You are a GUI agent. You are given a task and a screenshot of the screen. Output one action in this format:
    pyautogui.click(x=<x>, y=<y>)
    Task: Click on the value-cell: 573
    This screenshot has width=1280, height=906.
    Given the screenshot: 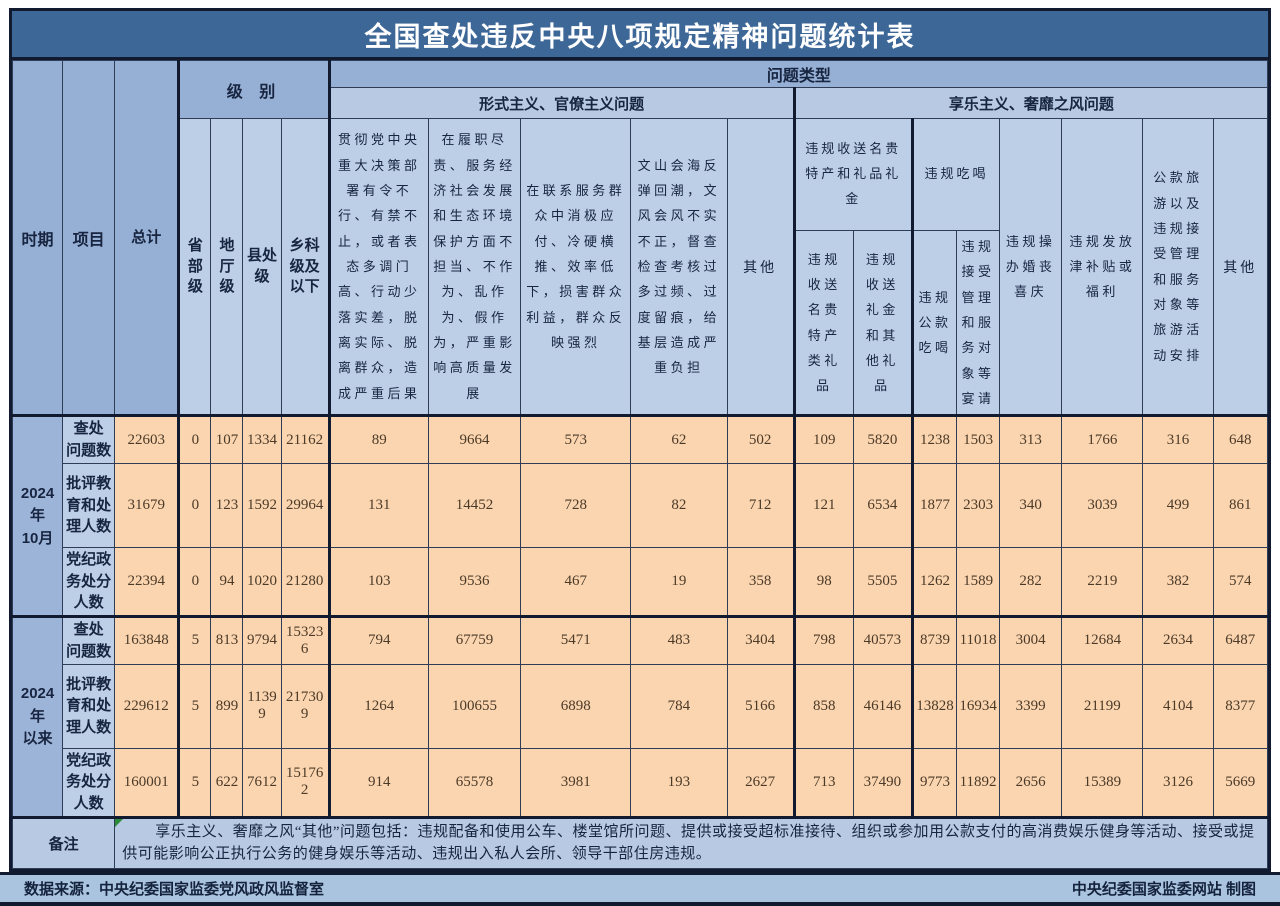 What is the action you would take?
    pyautogui.click(x=576, y=439)
    